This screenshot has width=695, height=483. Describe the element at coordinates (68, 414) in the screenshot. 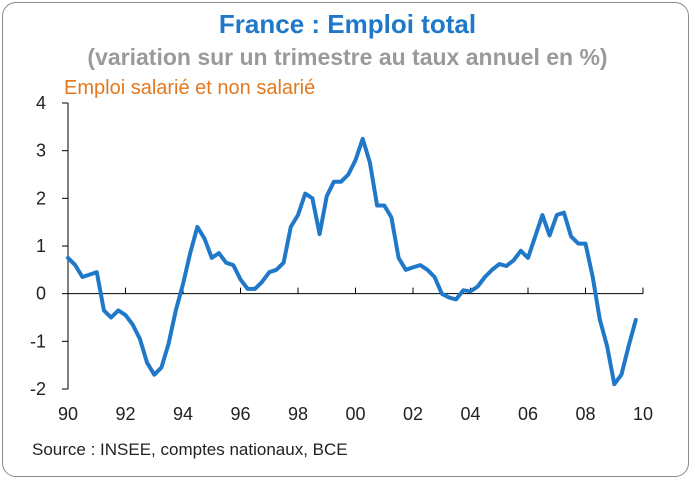

I see `x-tick-label: 90` at that location.